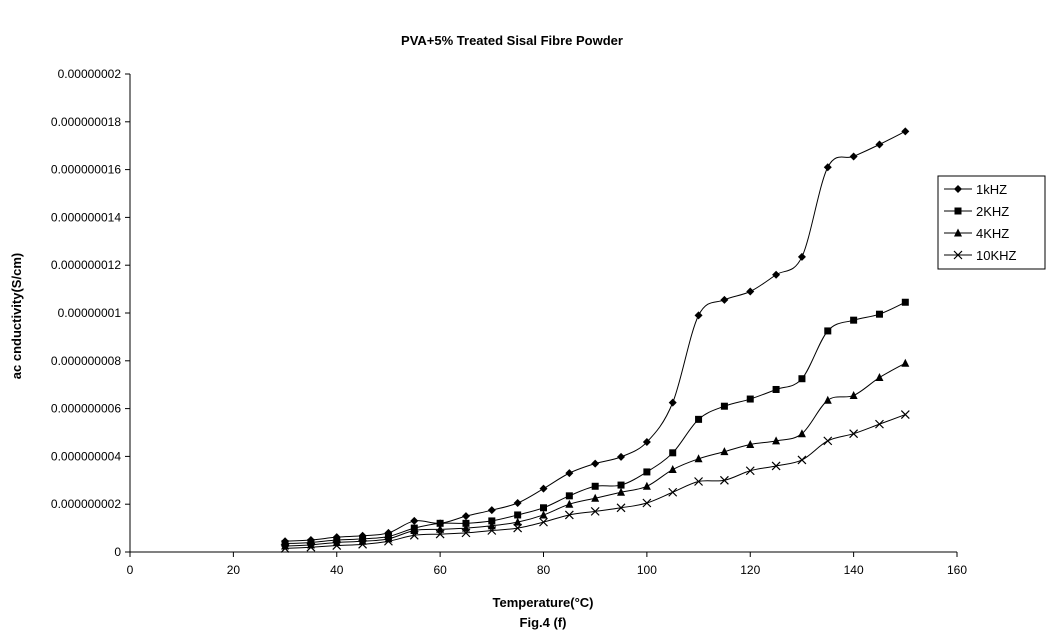  Describe the element at coordinates (86, 456) in the screenshot. I see `y-tick-label: 0.000000004` at that location.